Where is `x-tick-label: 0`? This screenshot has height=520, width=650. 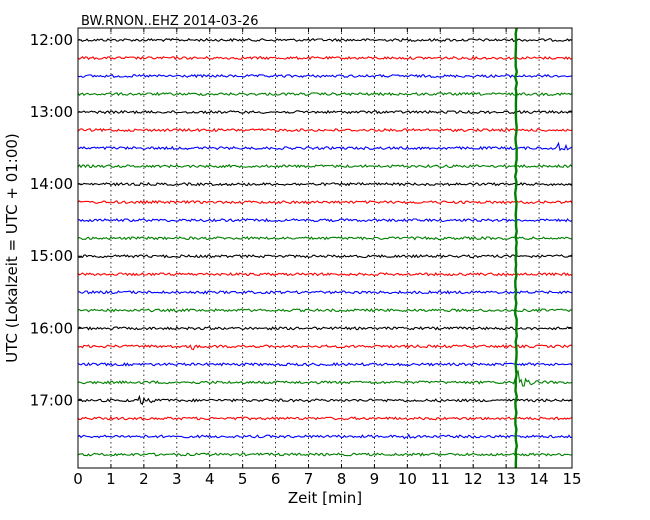
x-tick-label: 0 is located at coordinates (78, 479).